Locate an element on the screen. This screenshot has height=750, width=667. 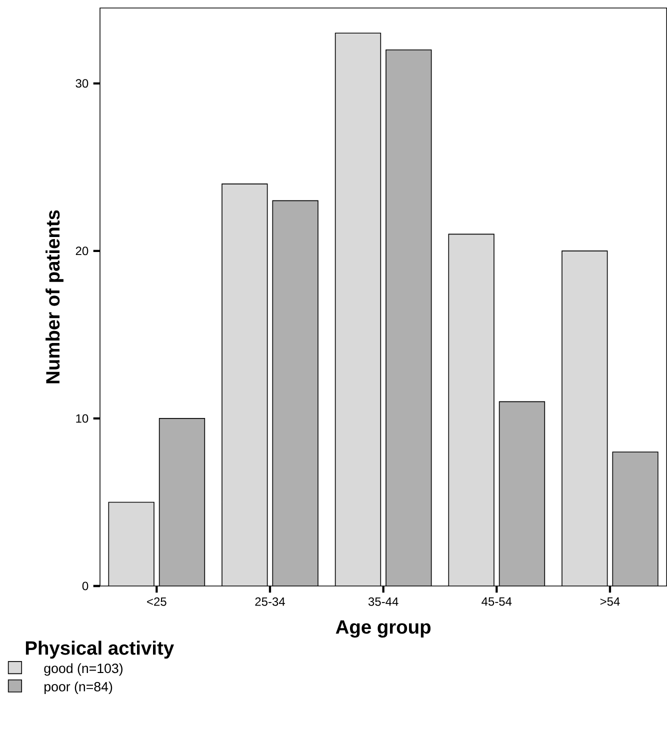
legend-title: Physical activity is located at coordinates (100, 649).